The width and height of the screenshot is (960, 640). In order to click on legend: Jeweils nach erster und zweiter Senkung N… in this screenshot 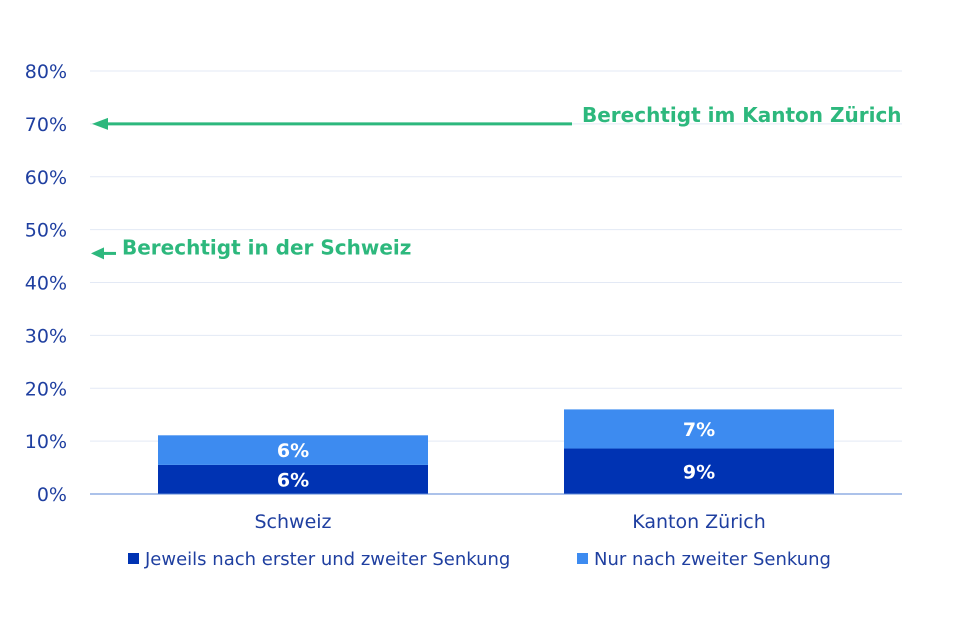, I will do `click(479, 559)`.